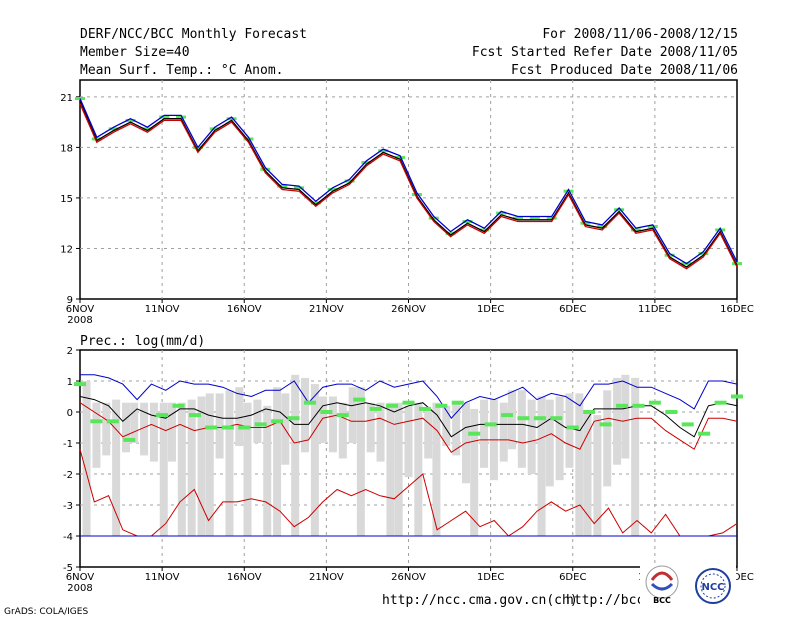  Describe the element at coordinates (66, 148) in the screenshot. I see `y-tick-label: 18` at that location.